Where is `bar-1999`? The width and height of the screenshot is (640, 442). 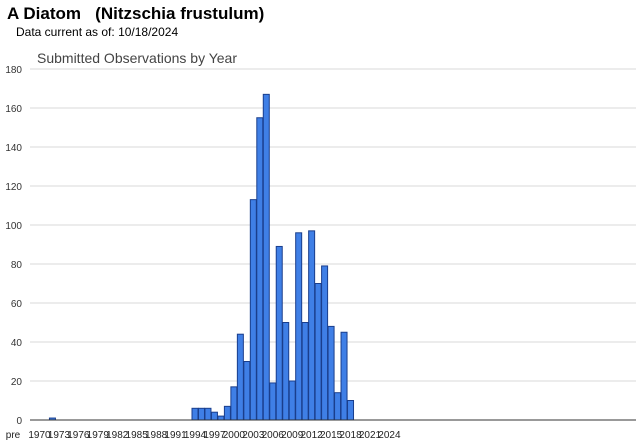
bar-1999 is located at coordinates (227, 413).